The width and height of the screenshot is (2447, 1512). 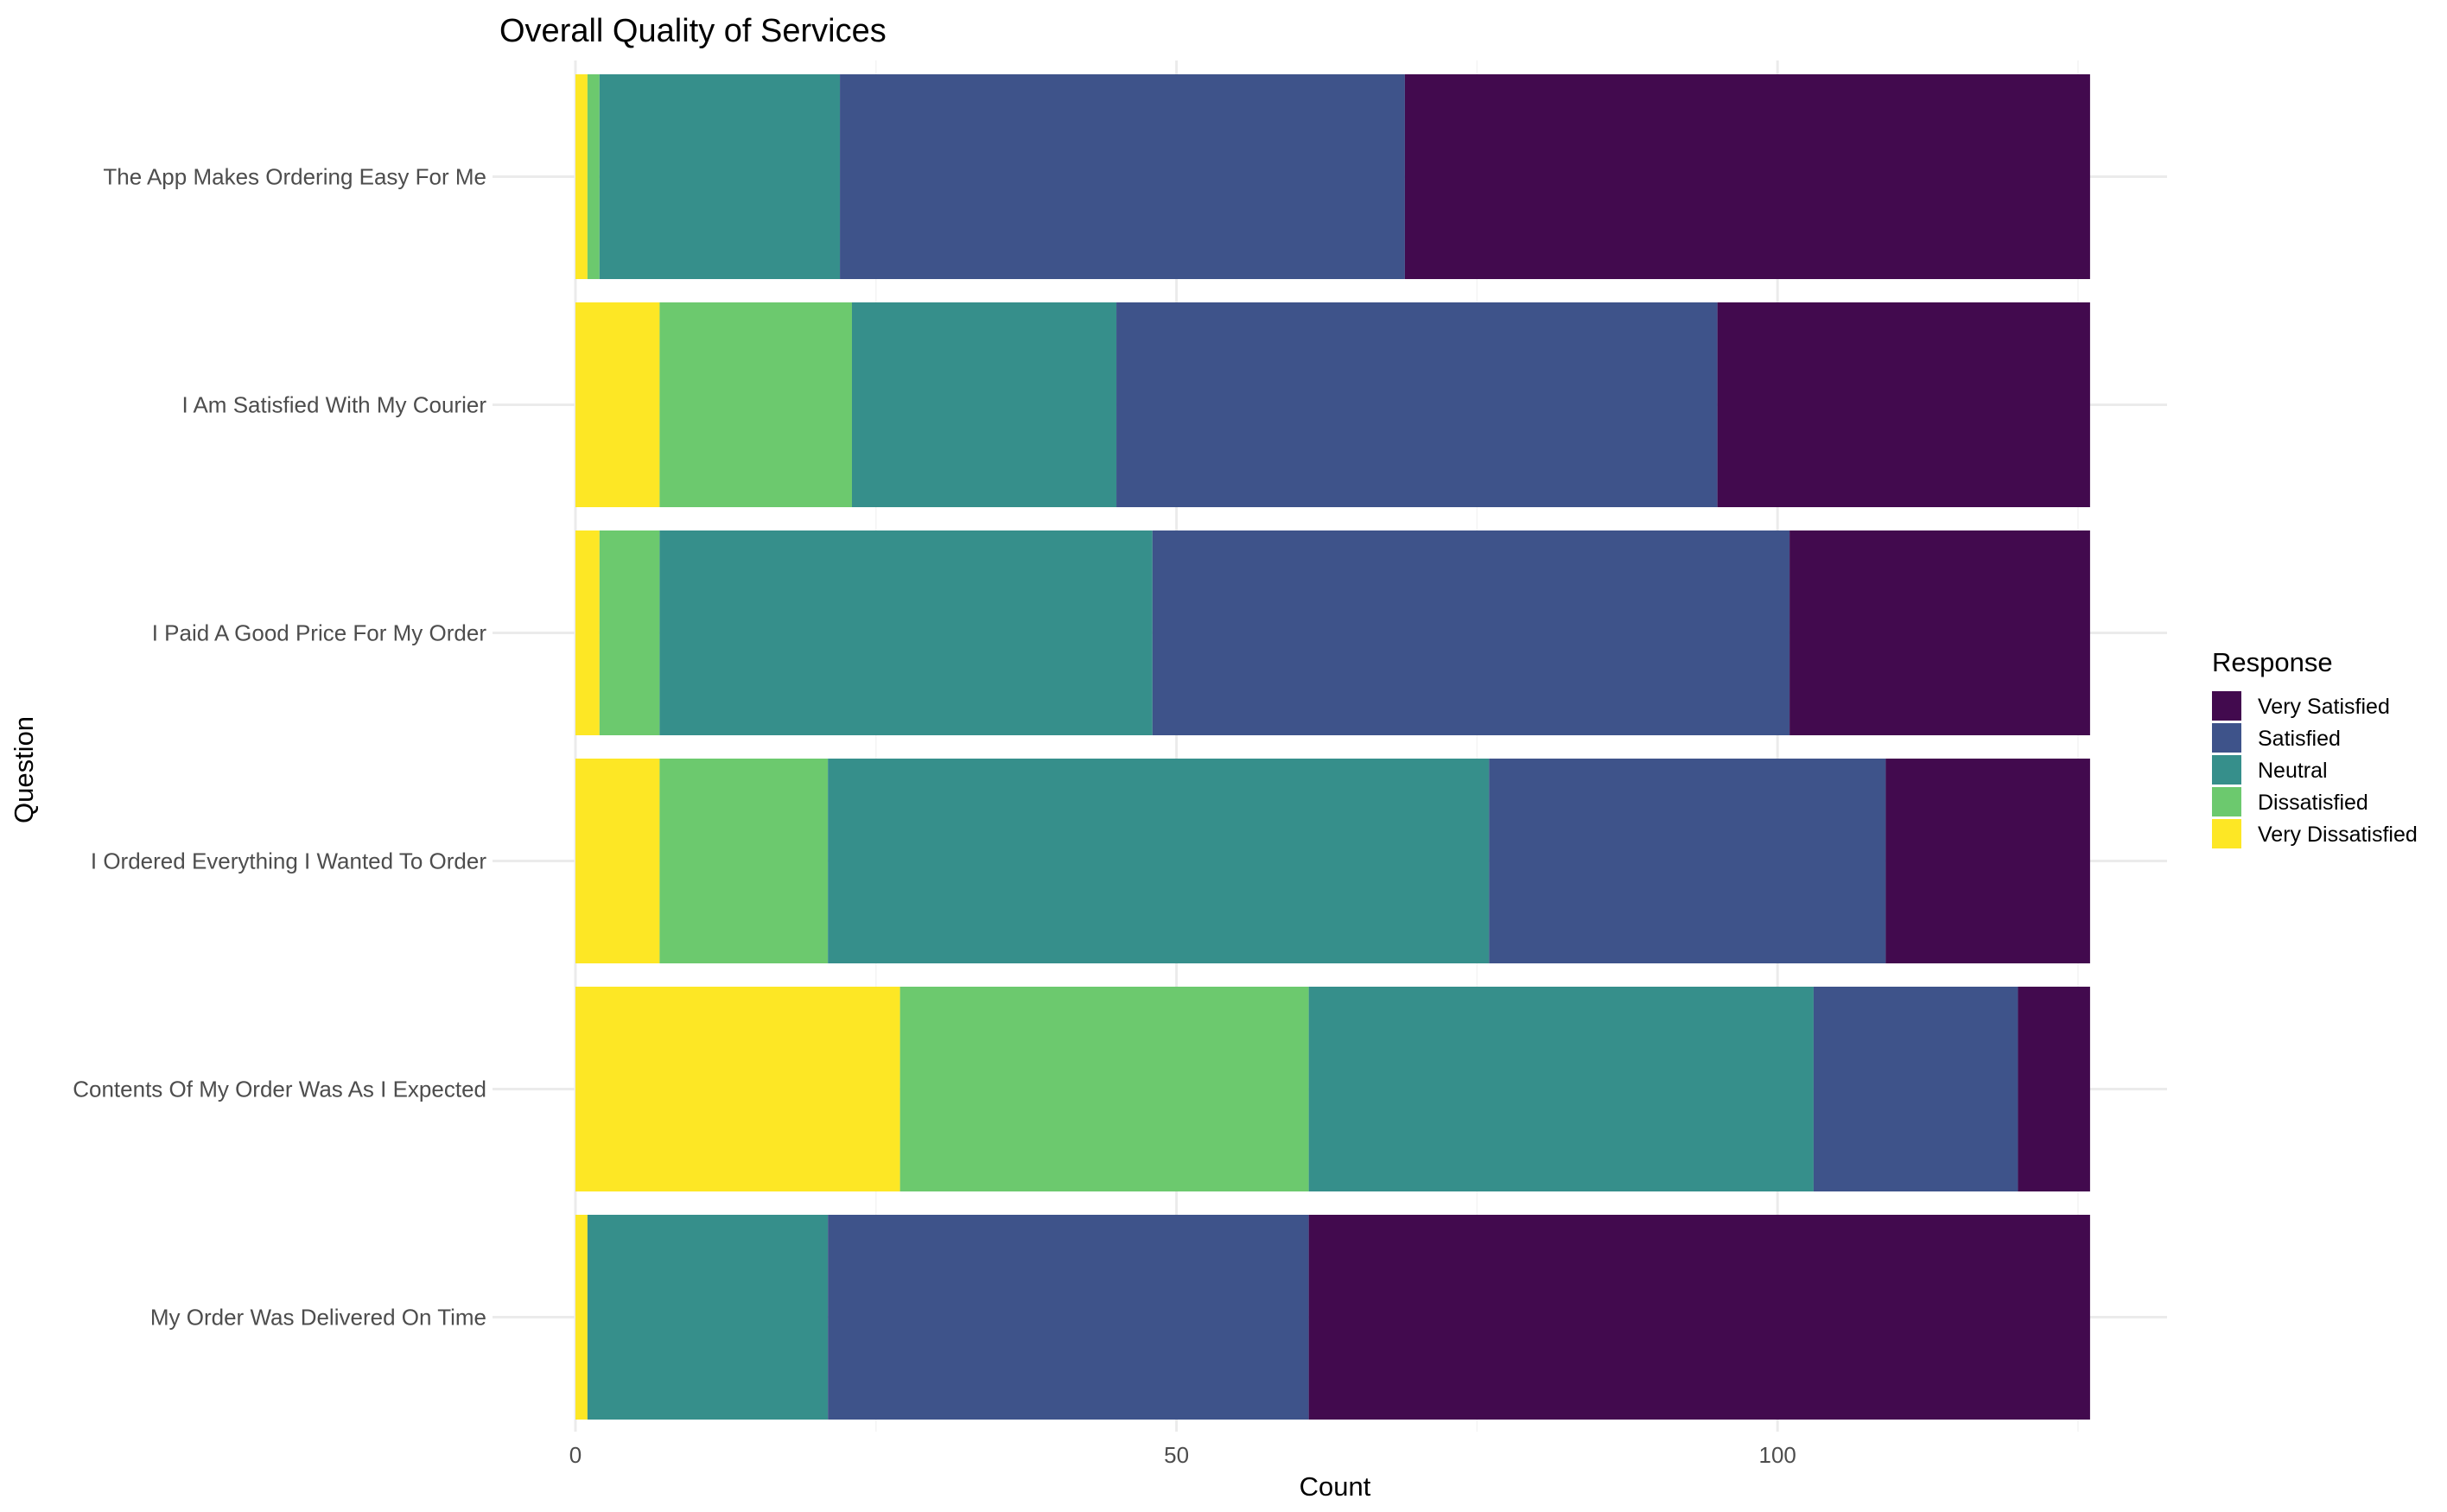 What do you see at coordinates (2226, 801) in the screenshot?
I see `legend-key-dissatisfied` at bounding box center [2226, 801].